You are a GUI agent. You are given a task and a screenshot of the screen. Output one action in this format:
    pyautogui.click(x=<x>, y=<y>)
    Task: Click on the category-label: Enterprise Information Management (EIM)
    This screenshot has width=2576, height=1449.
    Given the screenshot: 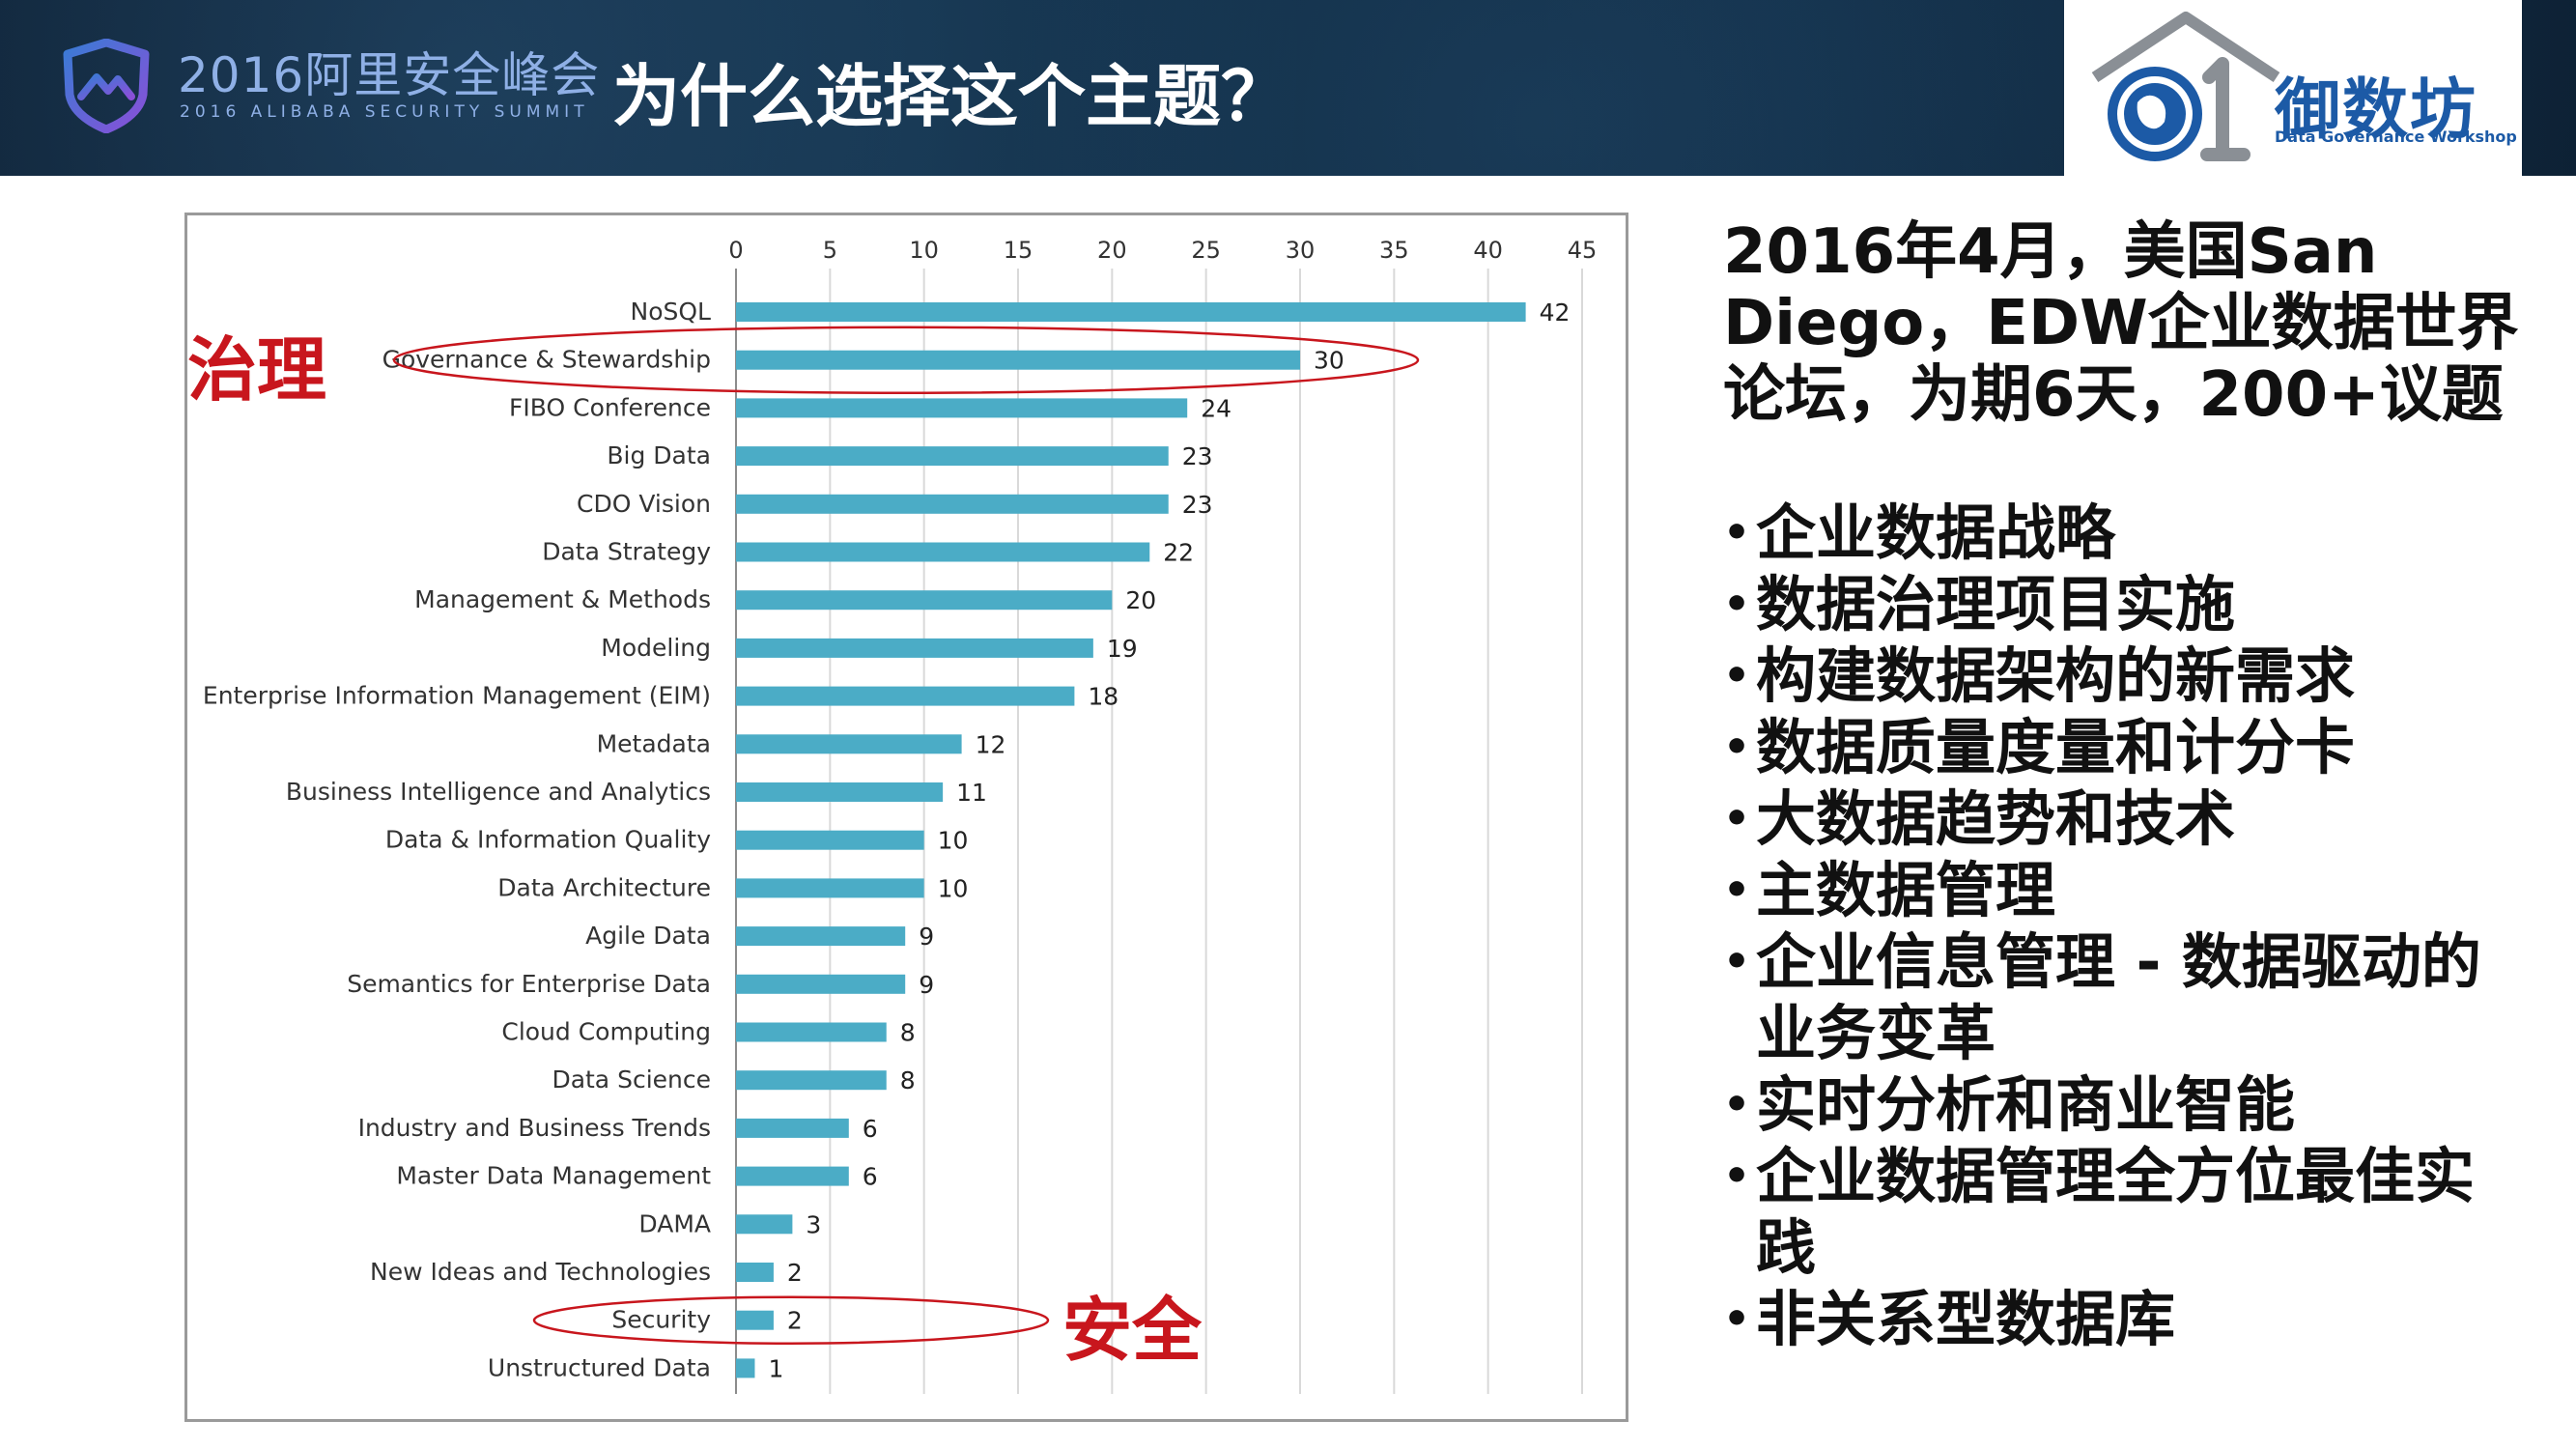 What is the action you would take?
    pyautogui.click(x=457, y=696)
    